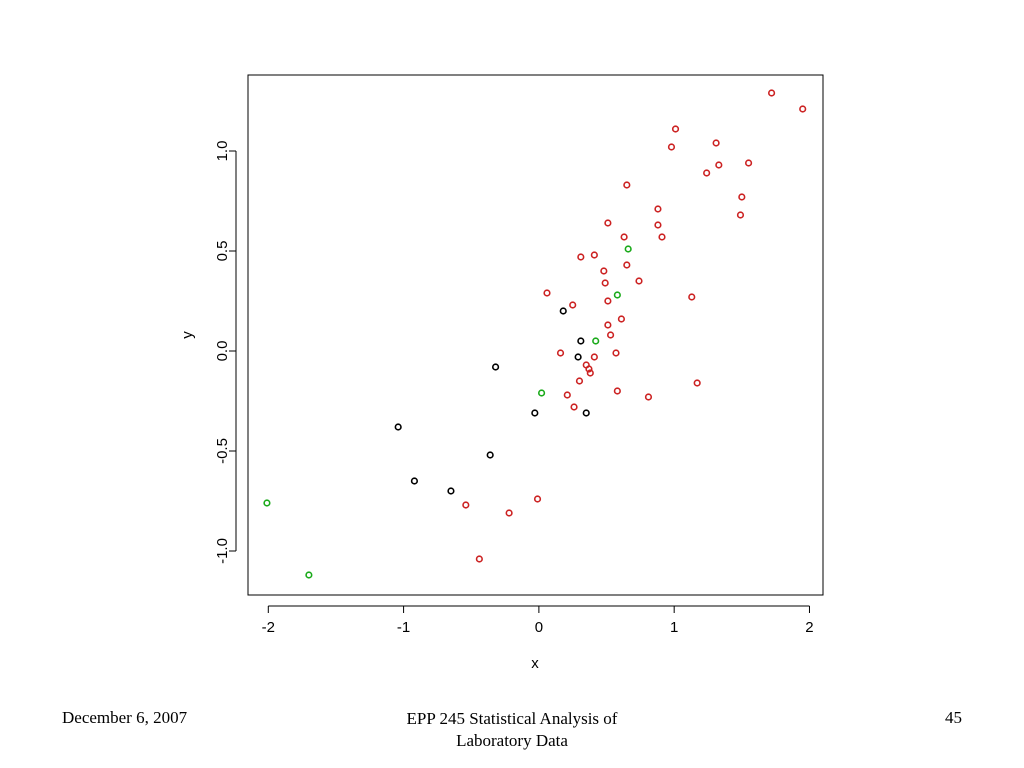 The height and width of the screenshot is (768, 1024). I want to click on y-tick-label: -0.5, so click(222, 451).